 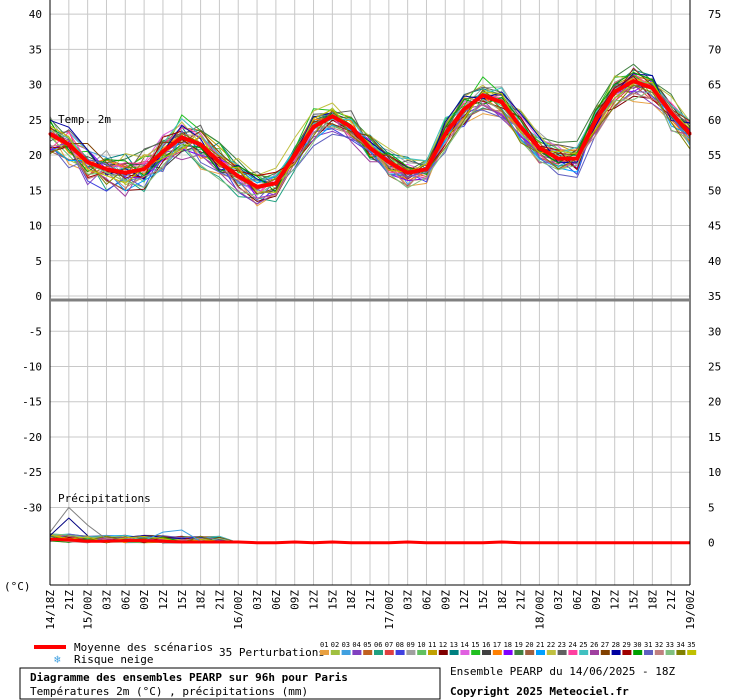 I want to click on right-temp-tick-label: 50, so click(x=714, y=190).